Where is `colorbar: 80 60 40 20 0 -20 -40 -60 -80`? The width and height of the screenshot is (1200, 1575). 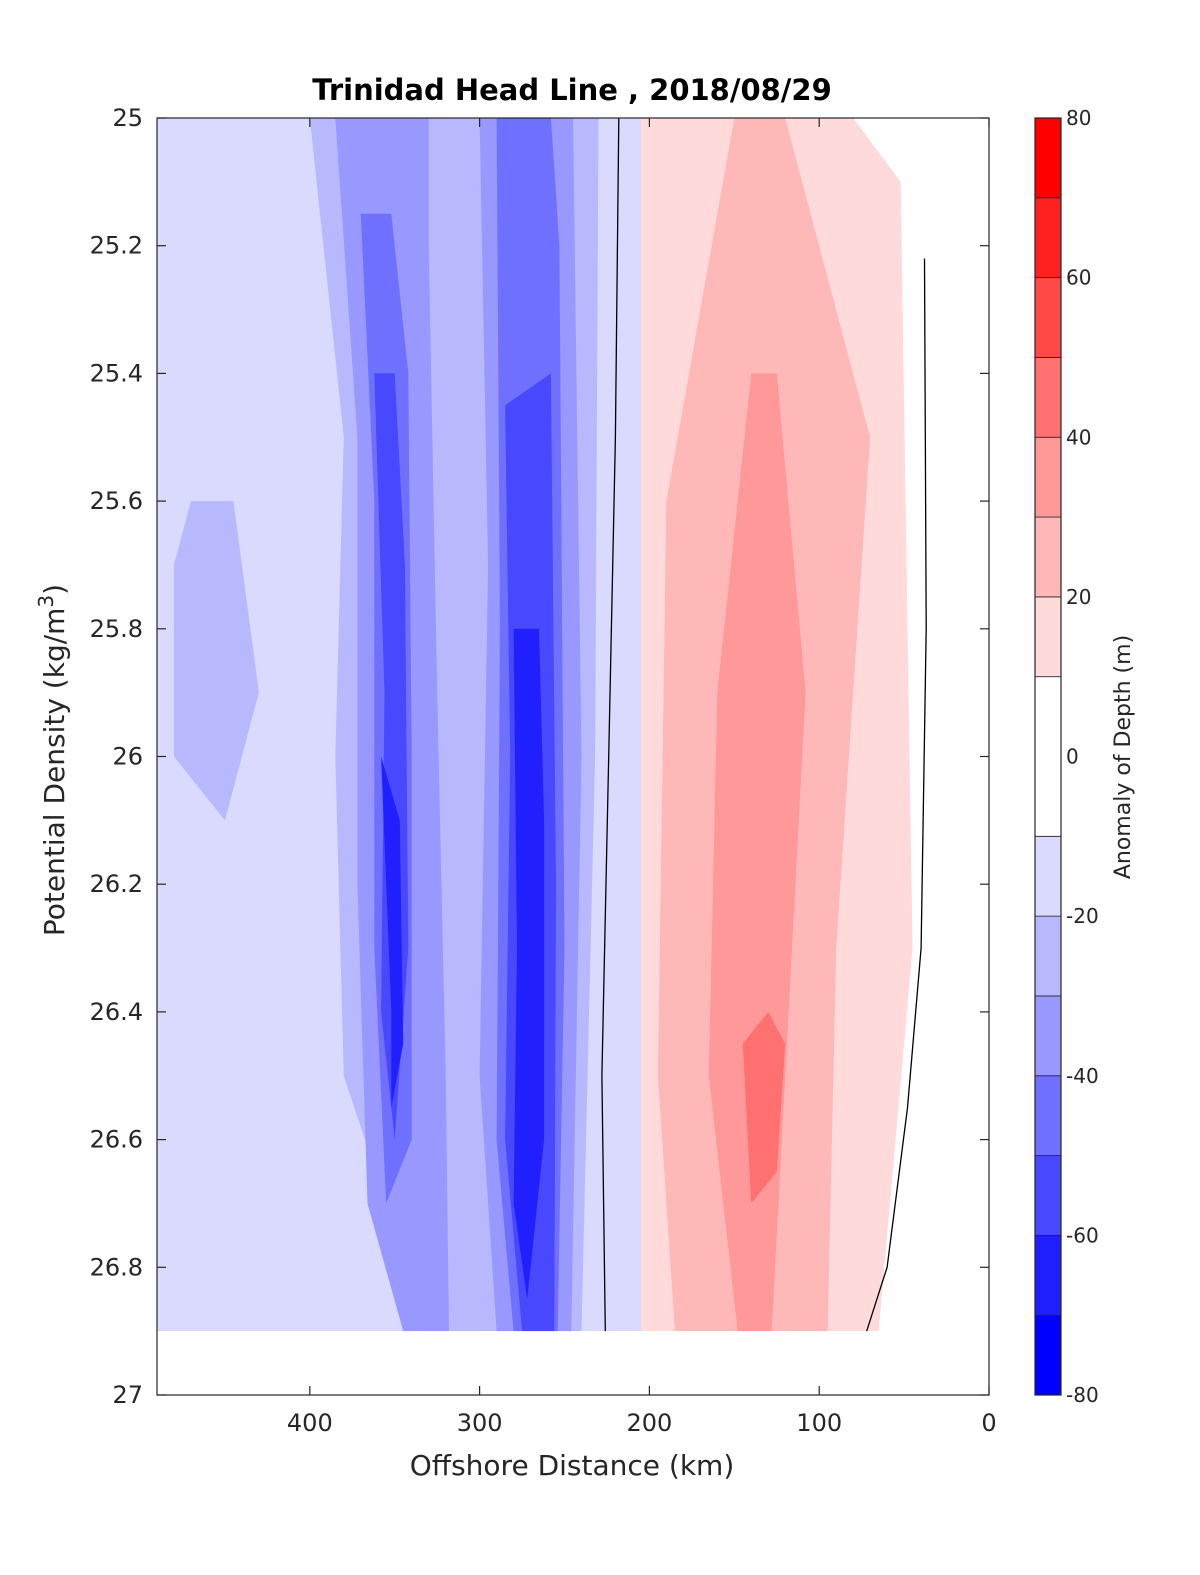
colorbar: 80 60 40 20 0 -20 -40 -60 -80 is located at coordinates (1066, 756).